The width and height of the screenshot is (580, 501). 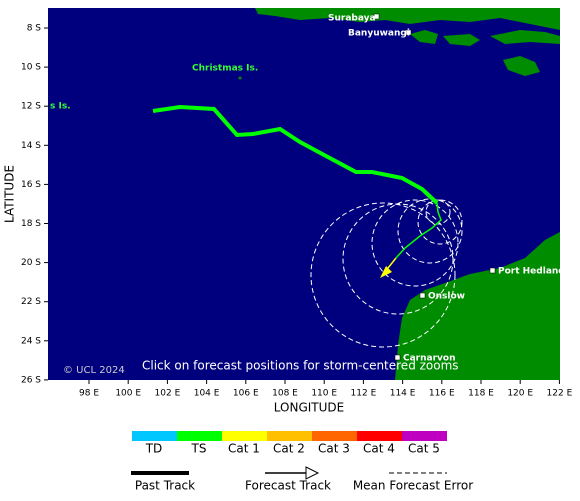 I want to click on lon-tick-label: 110 E, so click(x=324, y=394).